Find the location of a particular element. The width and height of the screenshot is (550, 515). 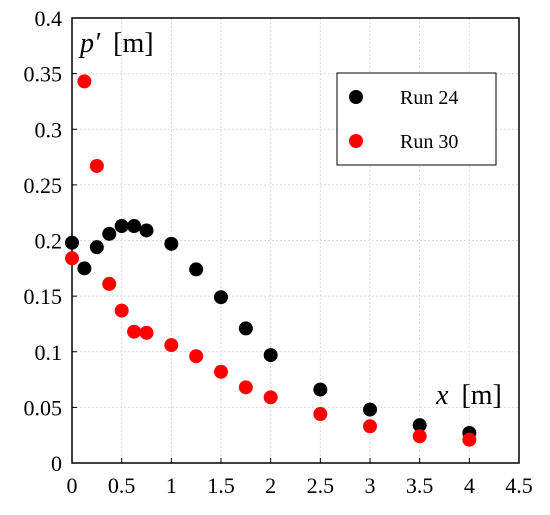

x-tick-label: 0.5 is located at coordinates (122, 485).